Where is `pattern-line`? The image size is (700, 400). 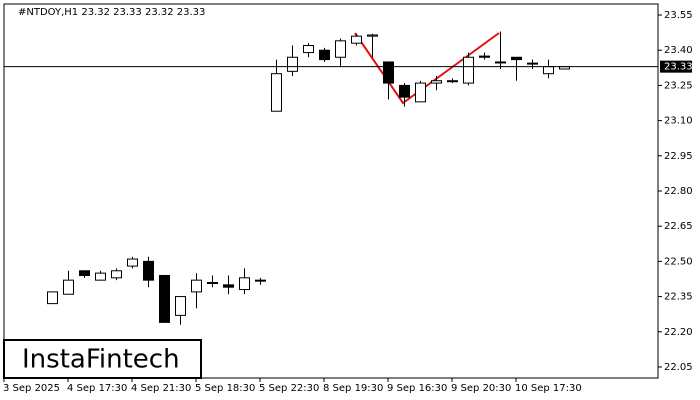
pattern-line is located at coordinates (427, 68).